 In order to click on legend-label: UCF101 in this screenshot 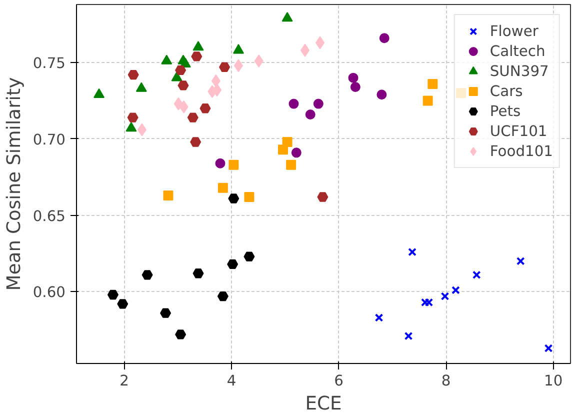, I will do `click(519, 131)`.